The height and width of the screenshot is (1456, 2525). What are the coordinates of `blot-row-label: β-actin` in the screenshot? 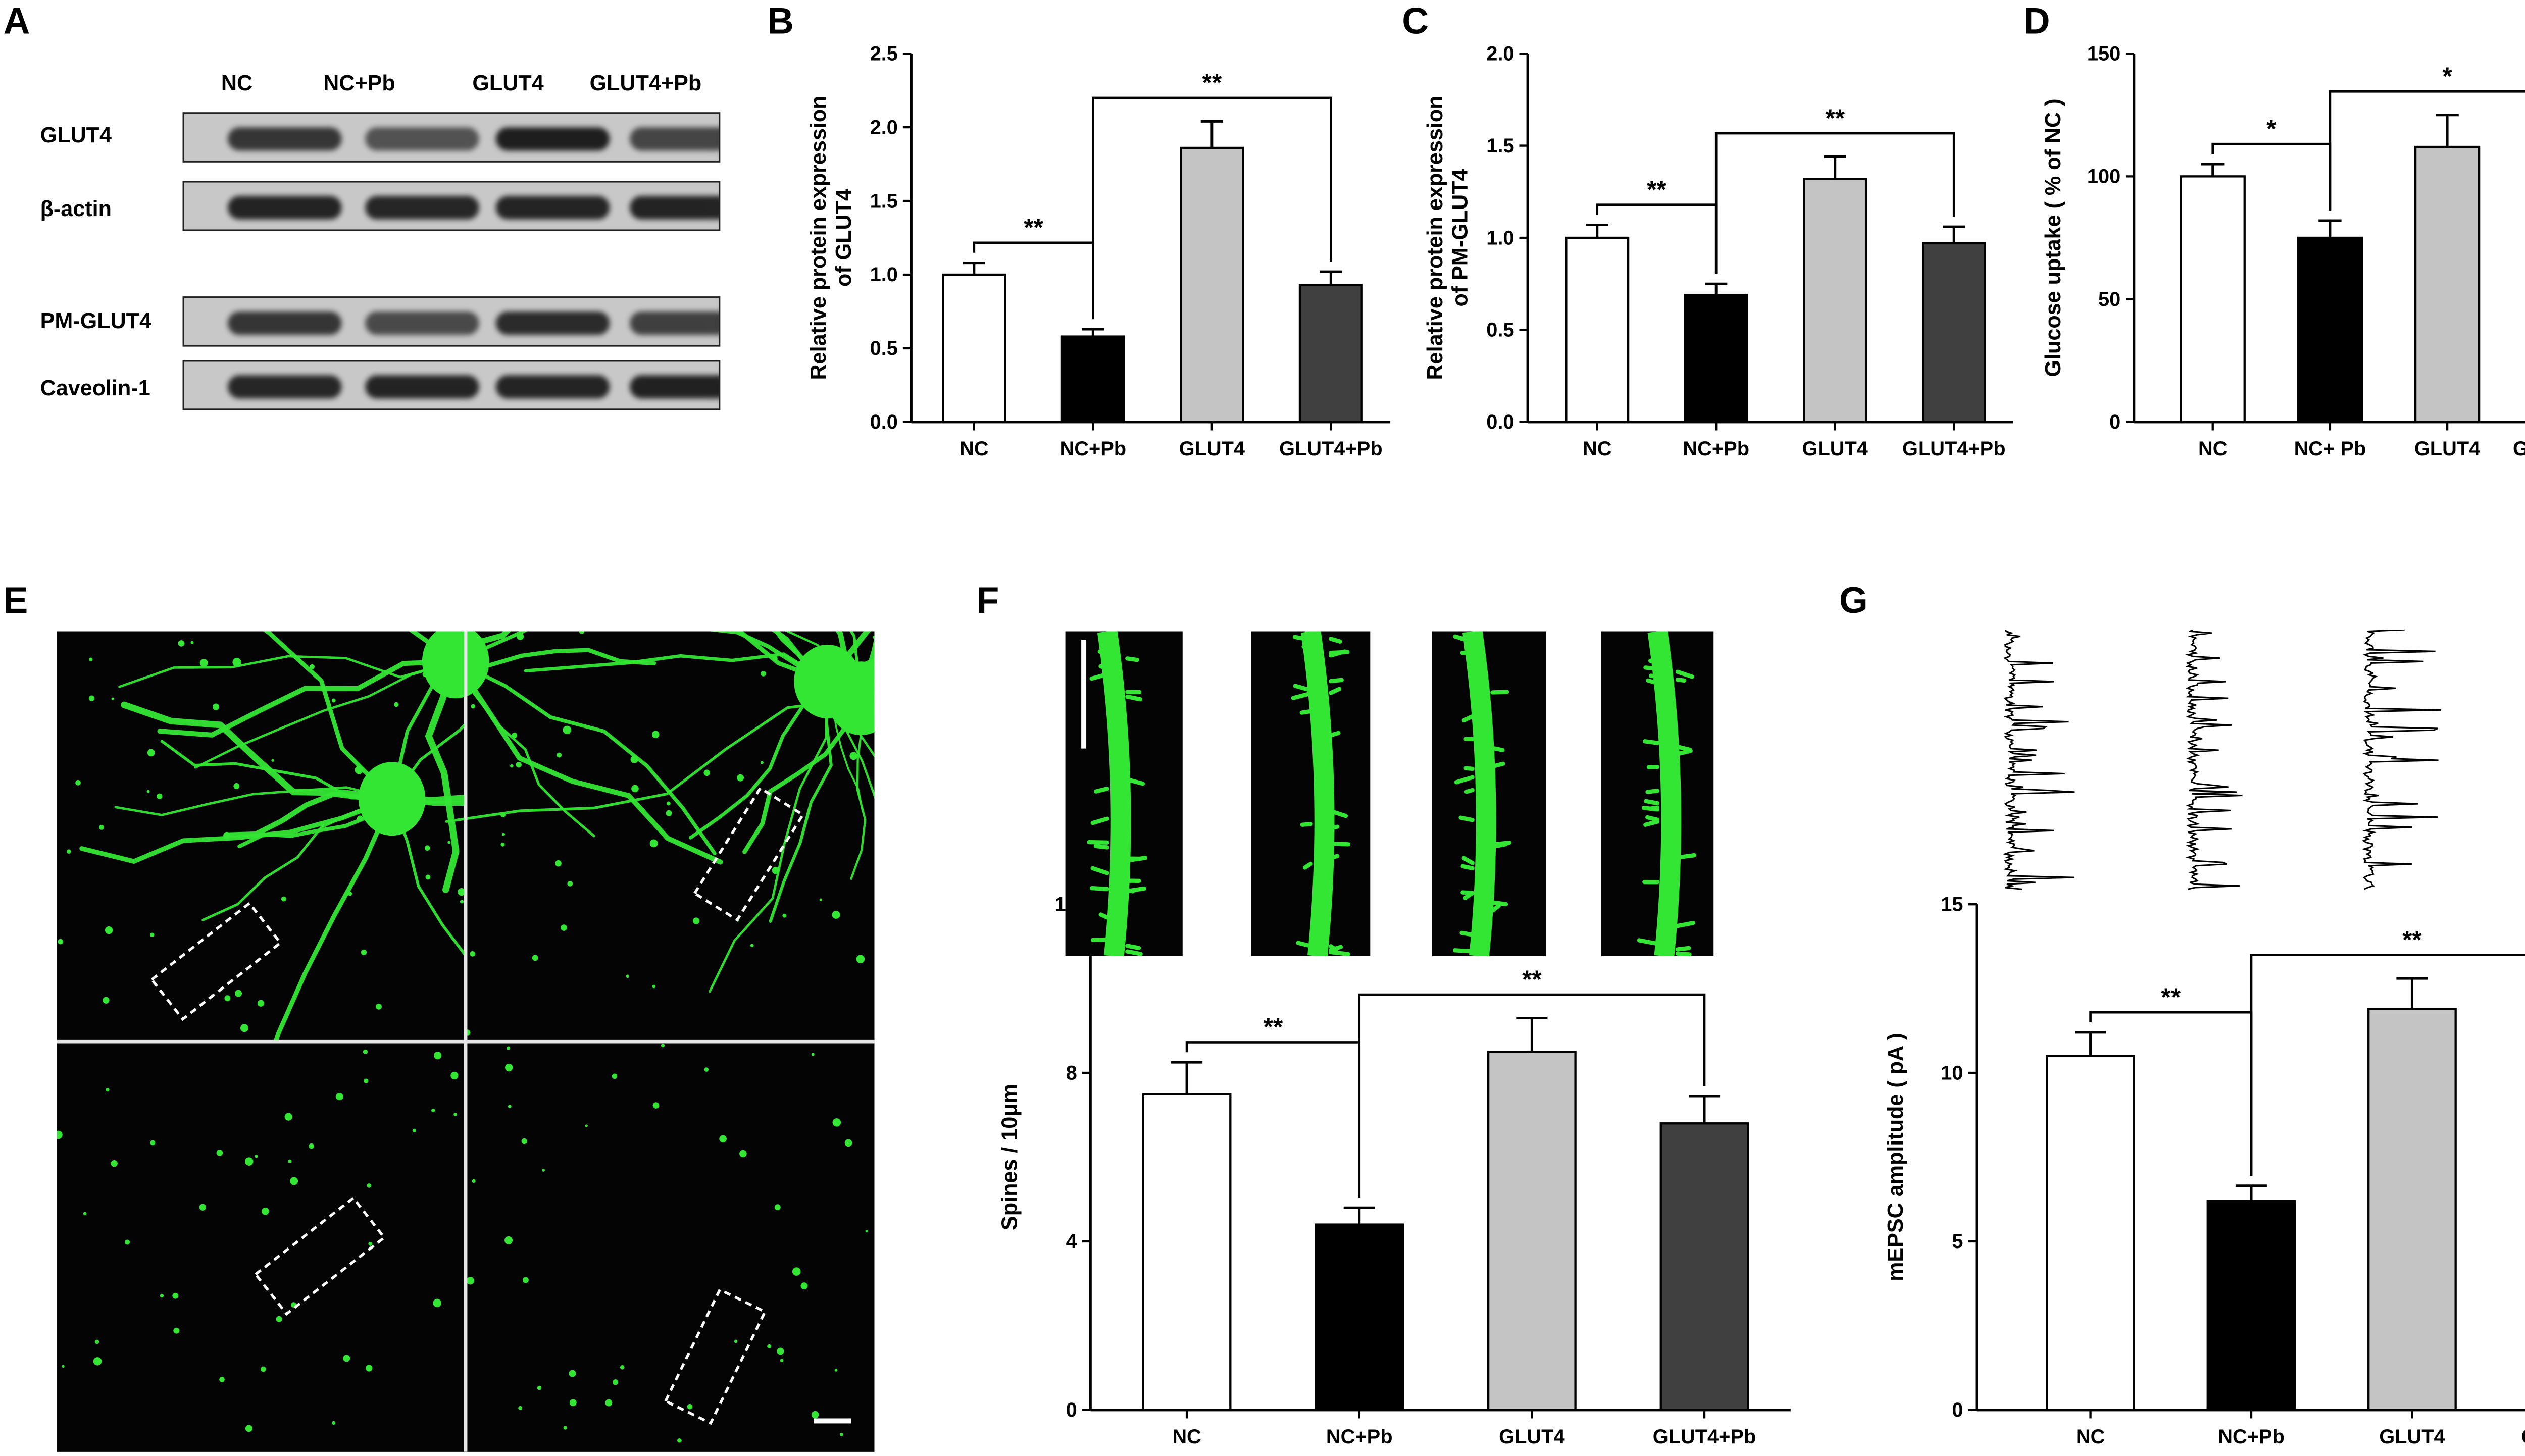 It's located at (76, 208).